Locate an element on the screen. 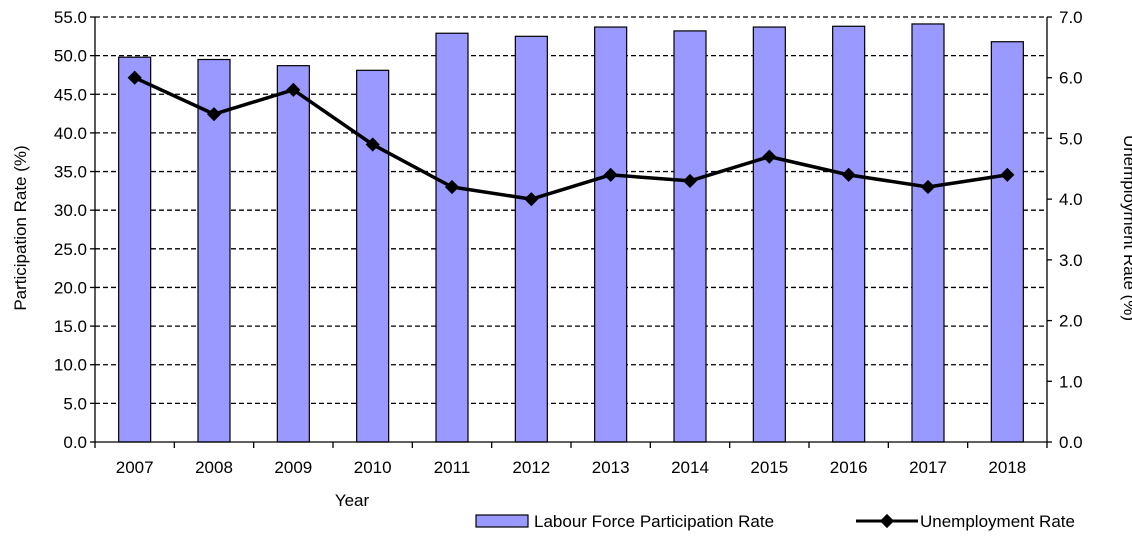 This screenshot has width=1132, height=537. x-tick-label: 2007 is located at coordinates (135, 467).